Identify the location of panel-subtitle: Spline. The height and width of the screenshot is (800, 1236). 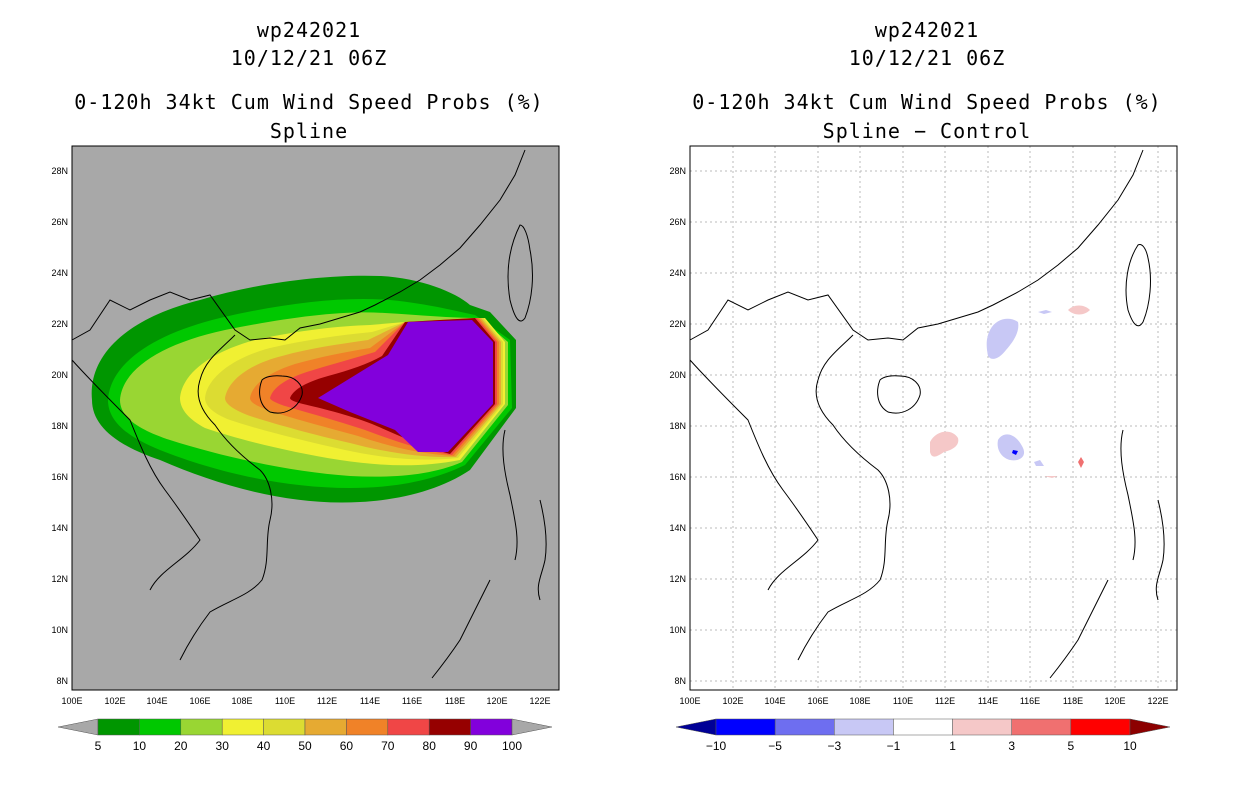
(309, 131).